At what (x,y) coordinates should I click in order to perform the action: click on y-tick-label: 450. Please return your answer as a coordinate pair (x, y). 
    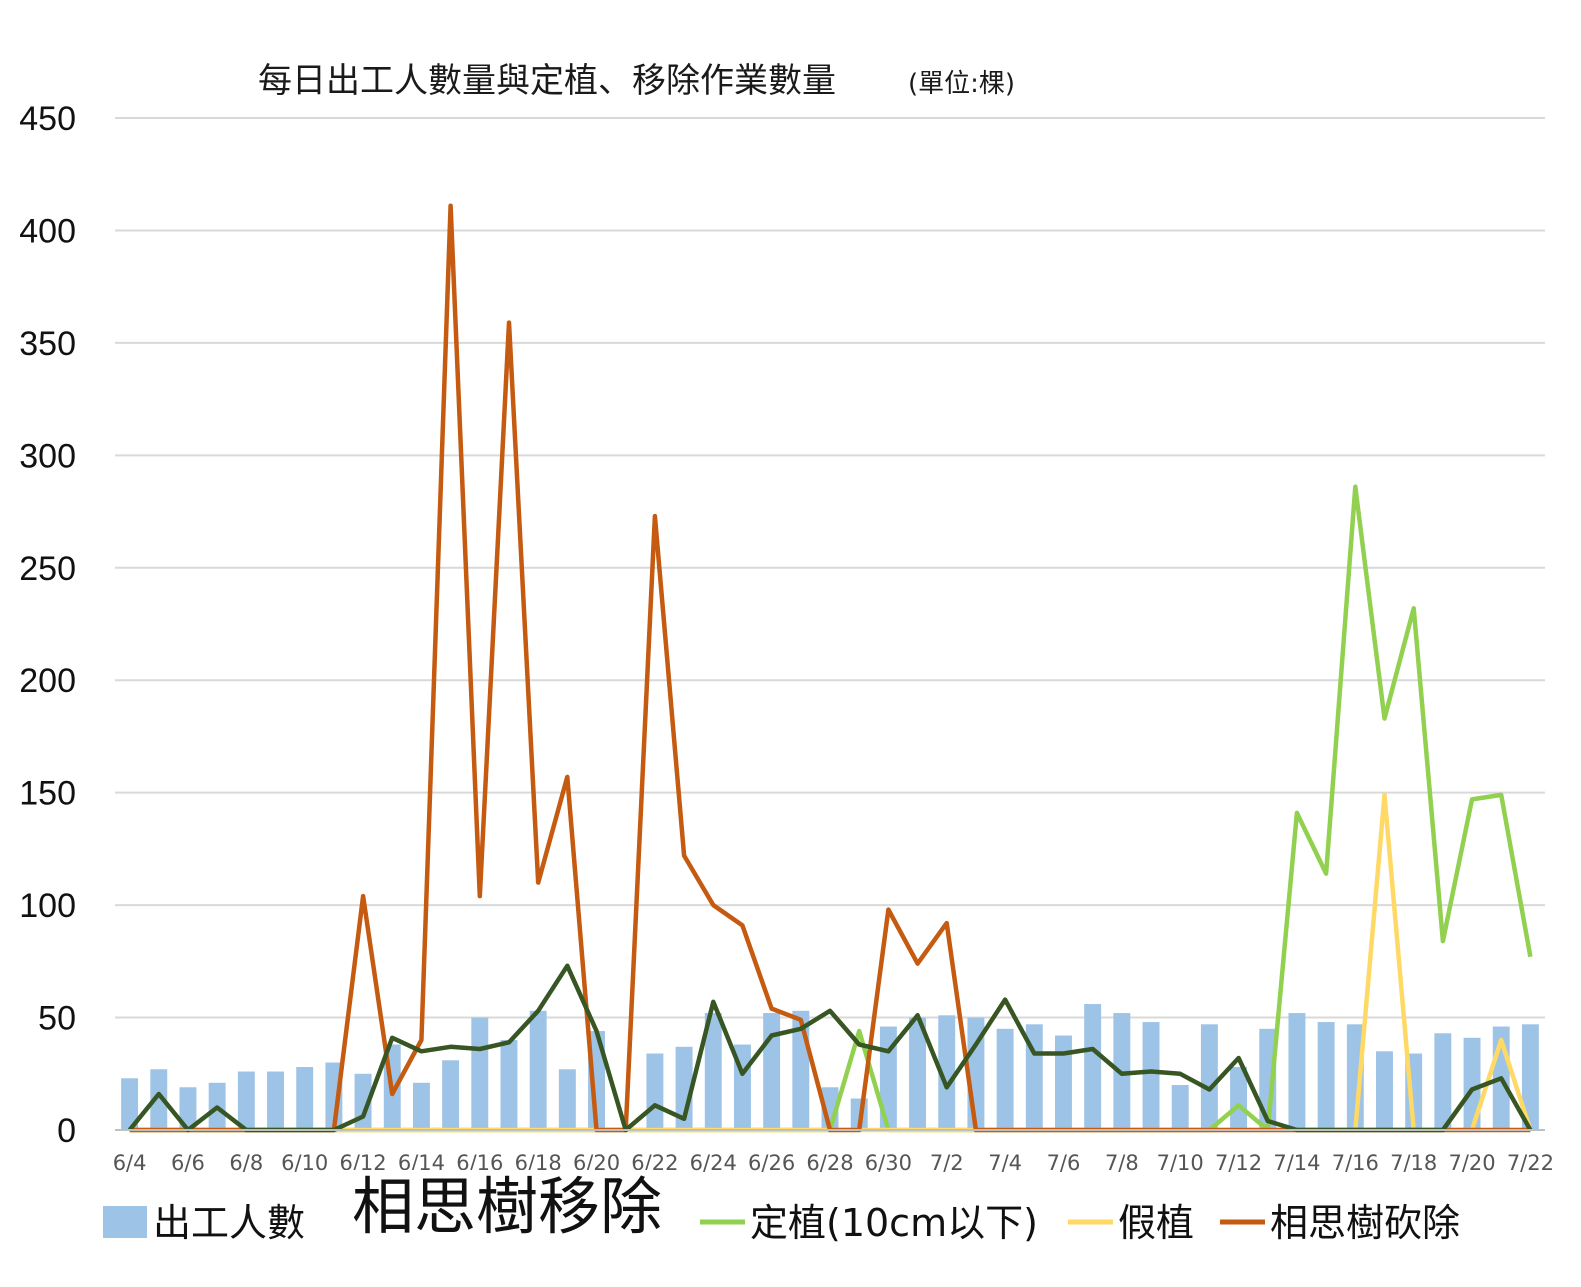
    Looking at the image, I should click on (47, 119).